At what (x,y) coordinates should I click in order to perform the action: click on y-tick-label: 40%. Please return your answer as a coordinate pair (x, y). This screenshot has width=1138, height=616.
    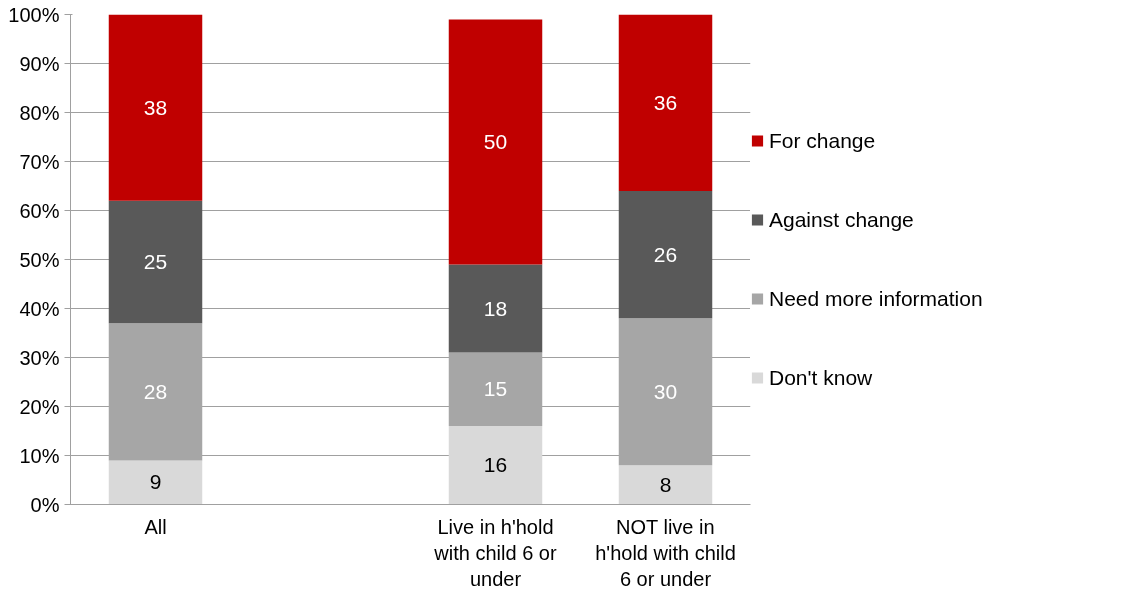
    Looking at the image, I should click on (39, 308).